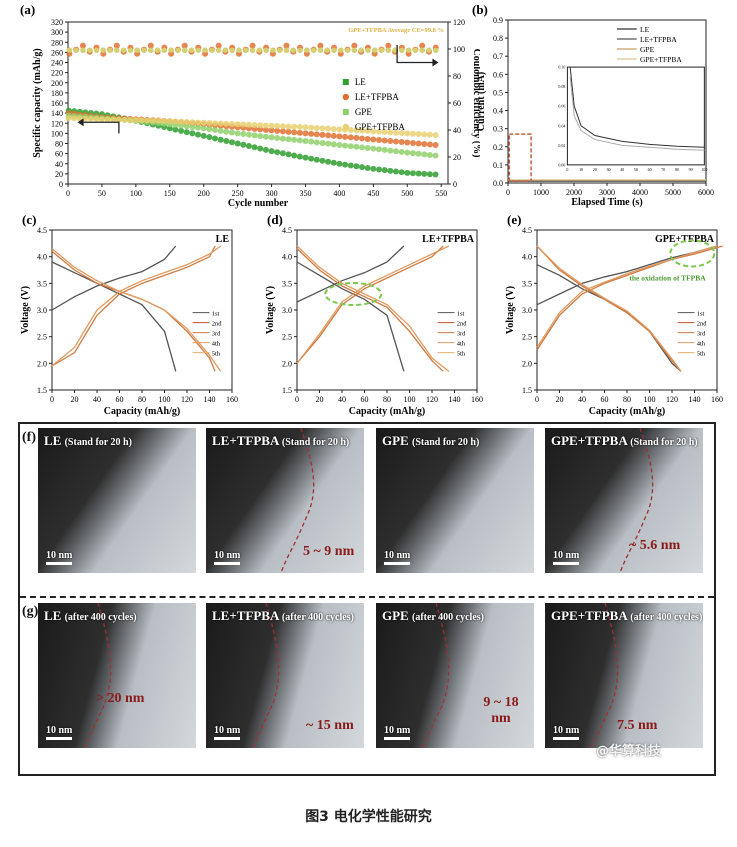  I want to click on x-tick-label: 120, so click(187, 399).